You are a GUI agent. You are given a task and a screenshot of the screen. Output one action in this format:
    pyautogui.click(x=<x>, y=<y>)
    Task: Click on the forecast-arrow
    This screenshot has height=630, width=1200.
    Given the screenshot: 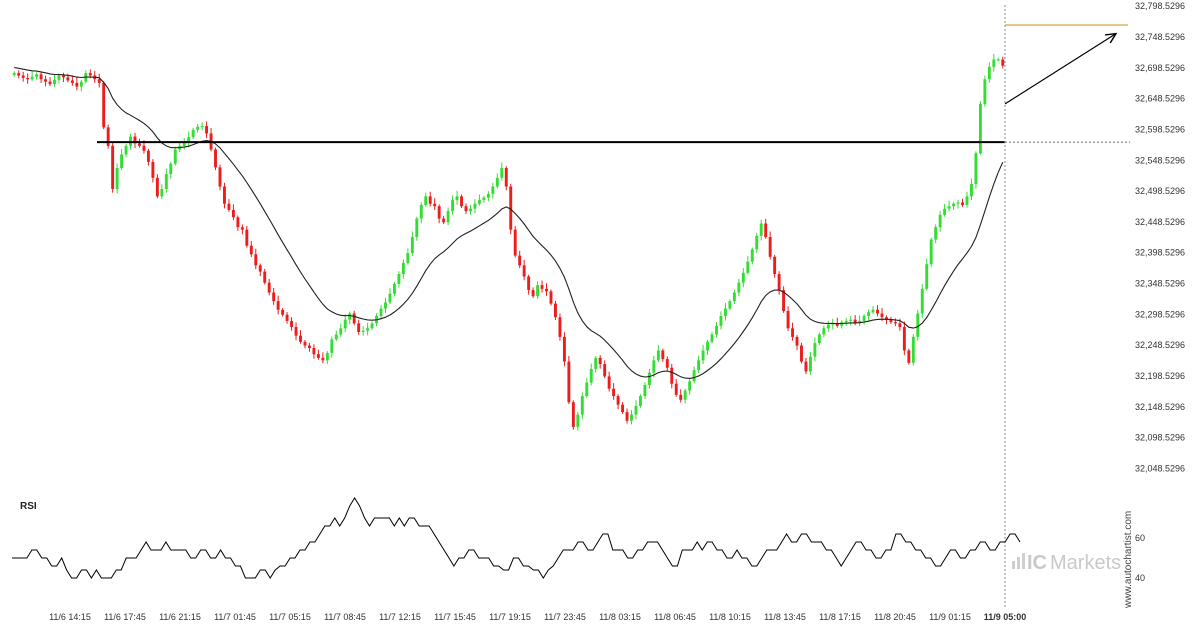 What is the action you would take?
    pyautogui.click(x=1061, y=68)
    